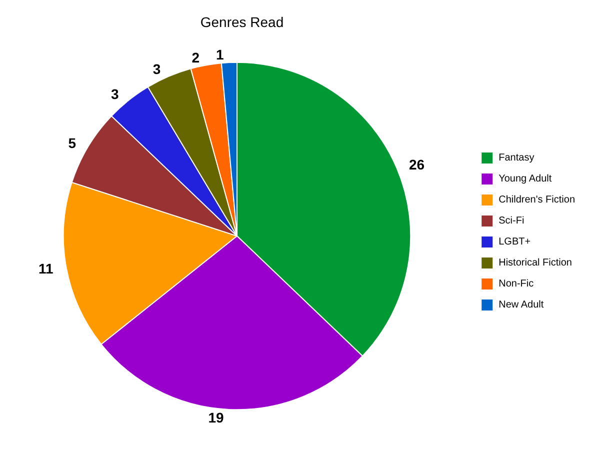  I want to click on legend-label: Sci-Fi, so click(511, 221).